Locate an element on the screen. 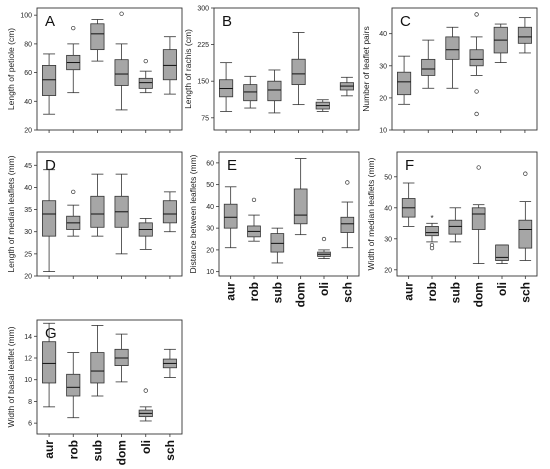 The height and width of the screenshot is (469, 550). y-axis-label: Length of petiole (cm) is located at coordinates (11, 69).